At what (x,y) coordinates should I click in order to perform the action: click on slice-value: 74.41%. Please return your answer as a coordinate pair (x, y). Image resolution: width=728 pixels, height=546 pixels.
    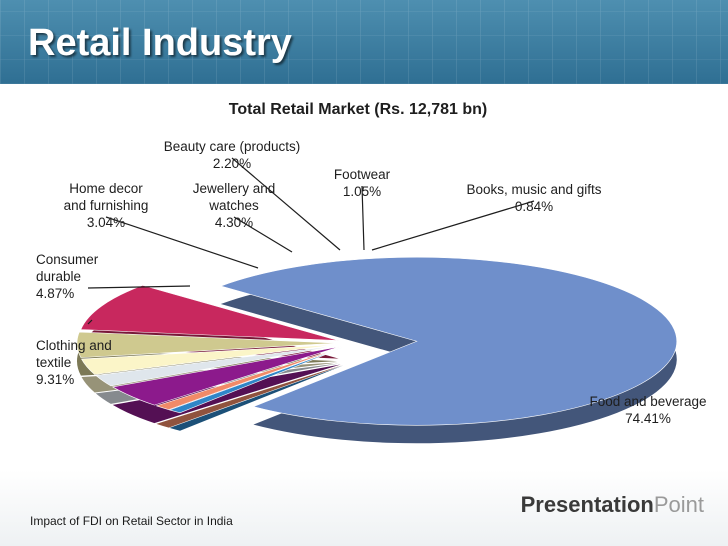
    Looking at the image, I should click on (648, 418).